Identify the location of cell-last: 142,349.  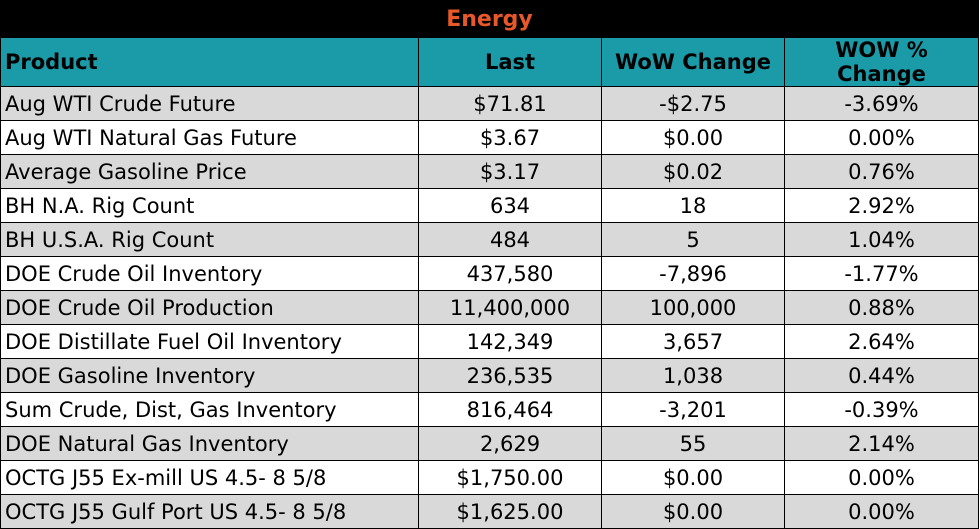
(510, 341).